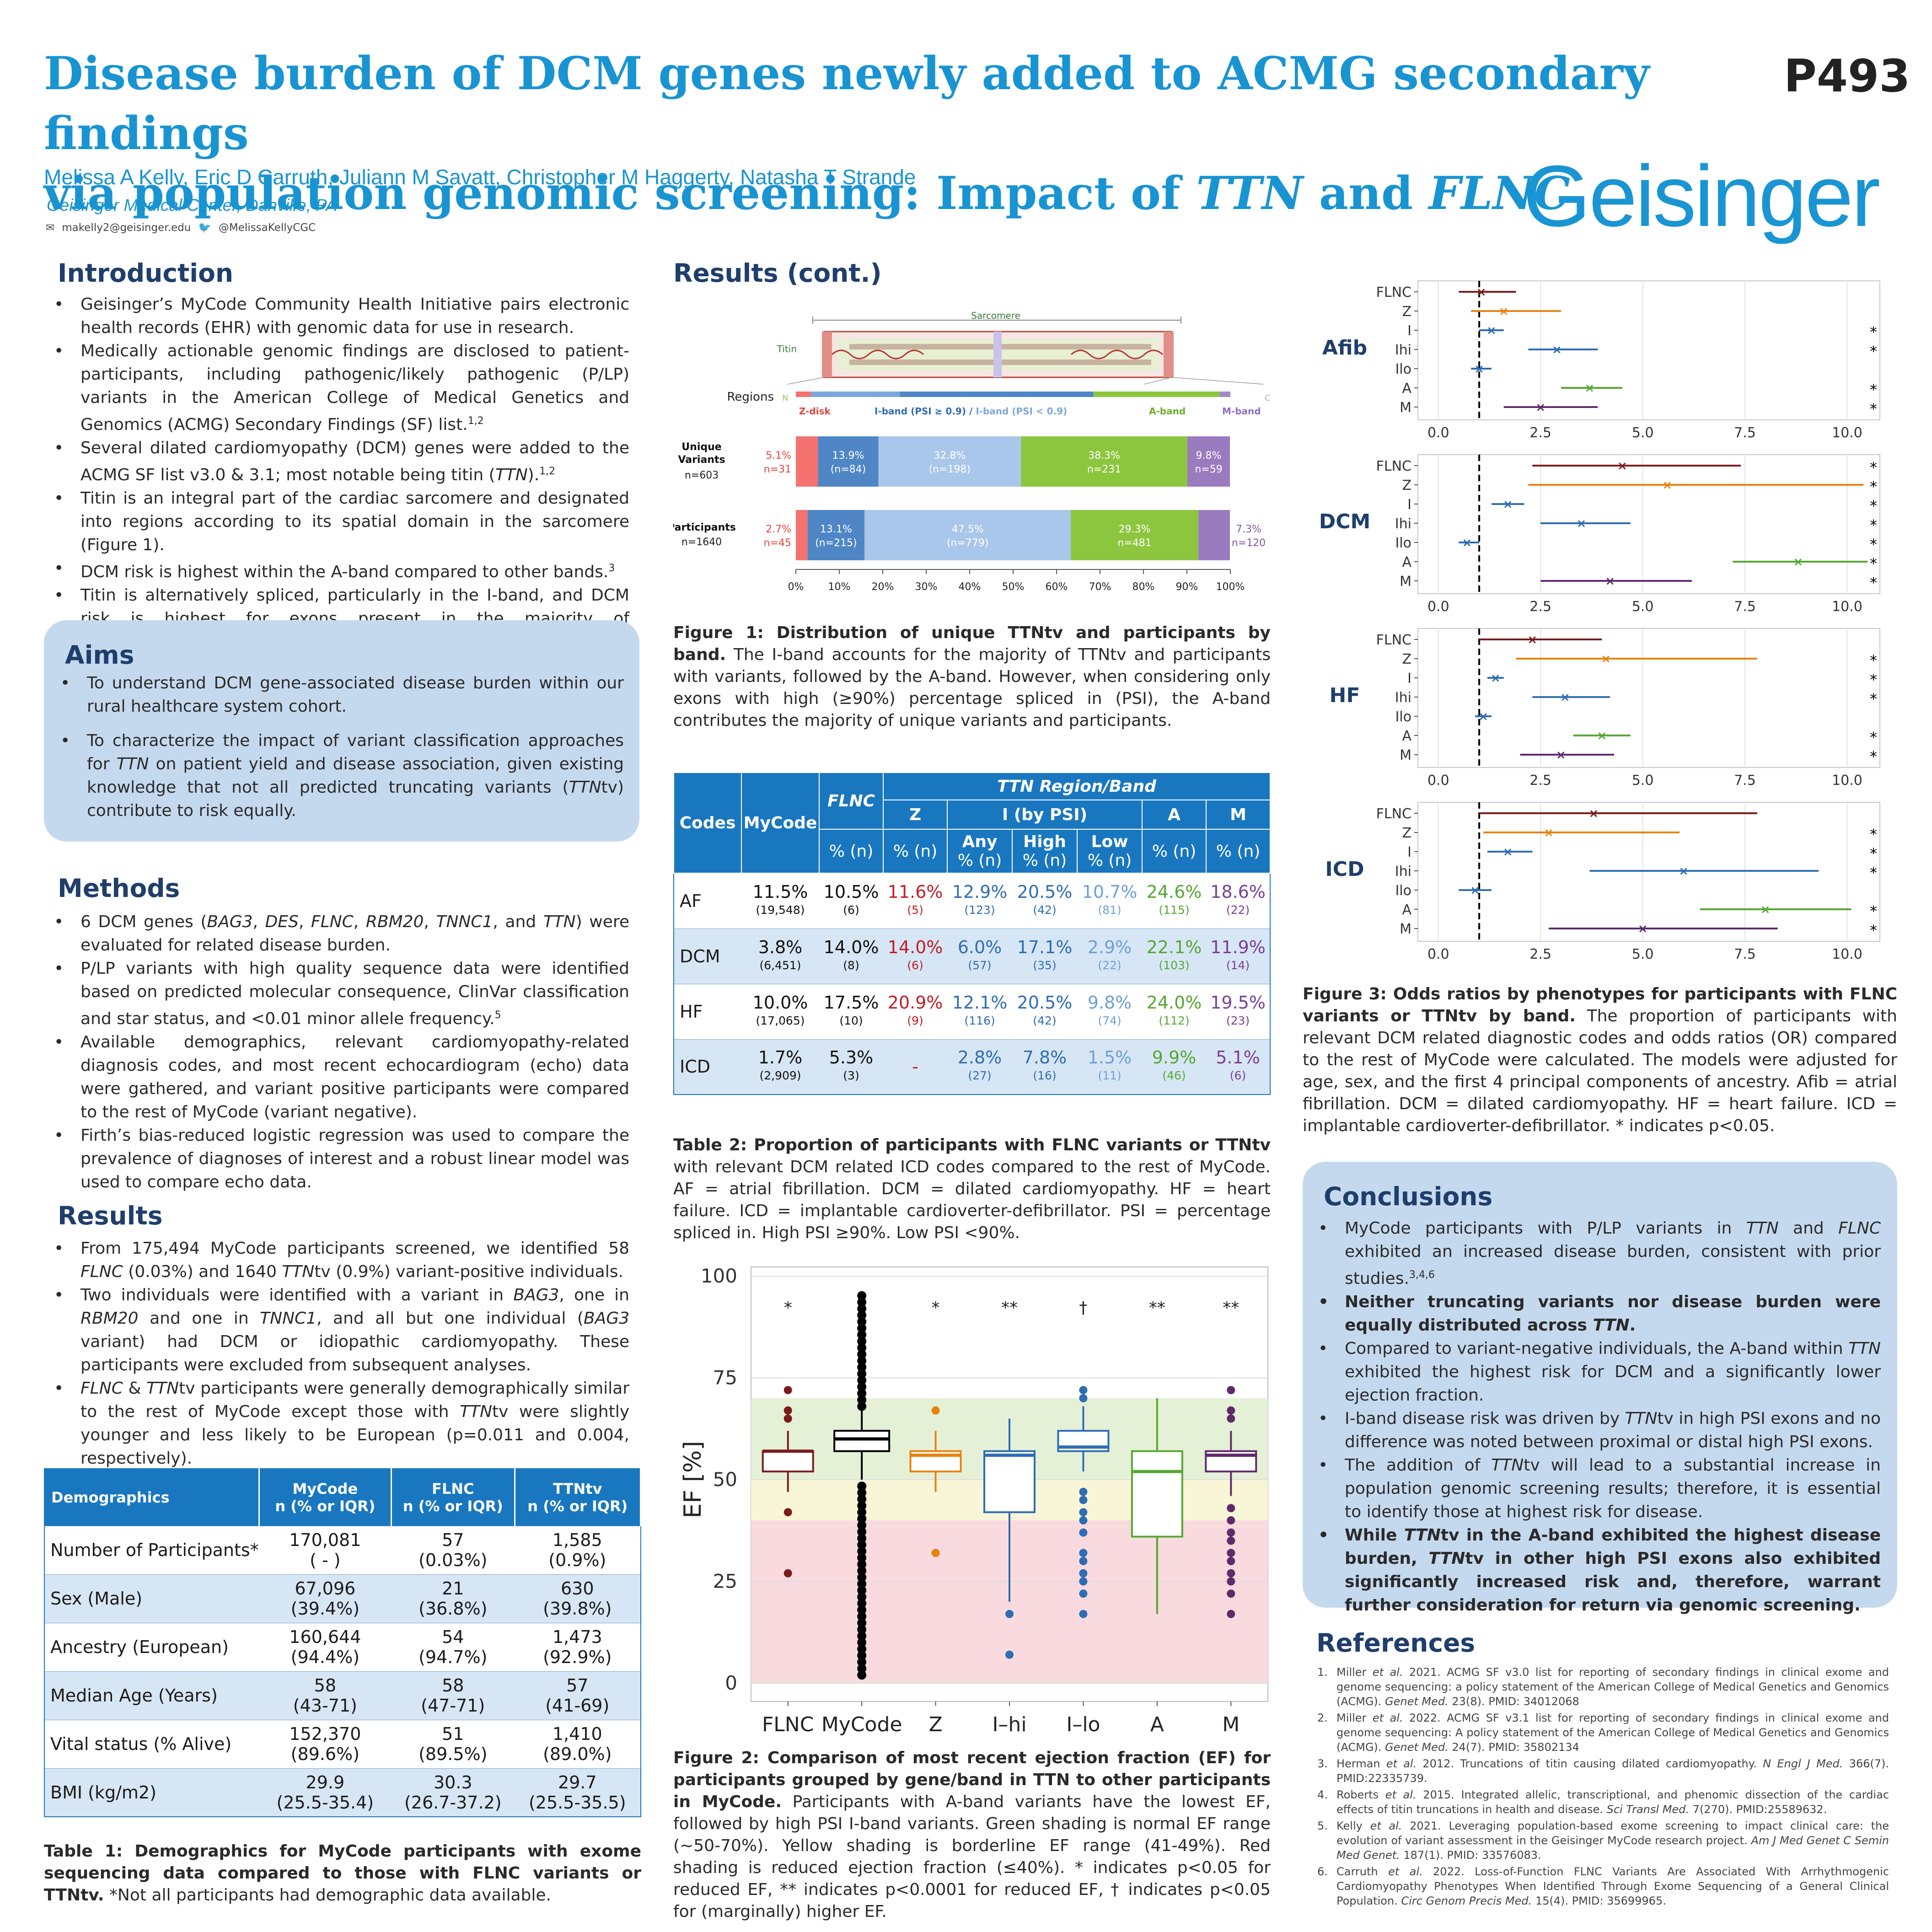 The image size is (1932, 1932). Describe the element at coordinates (453, 1589) in the screenshot. I see `cell-value: 21` at that location.